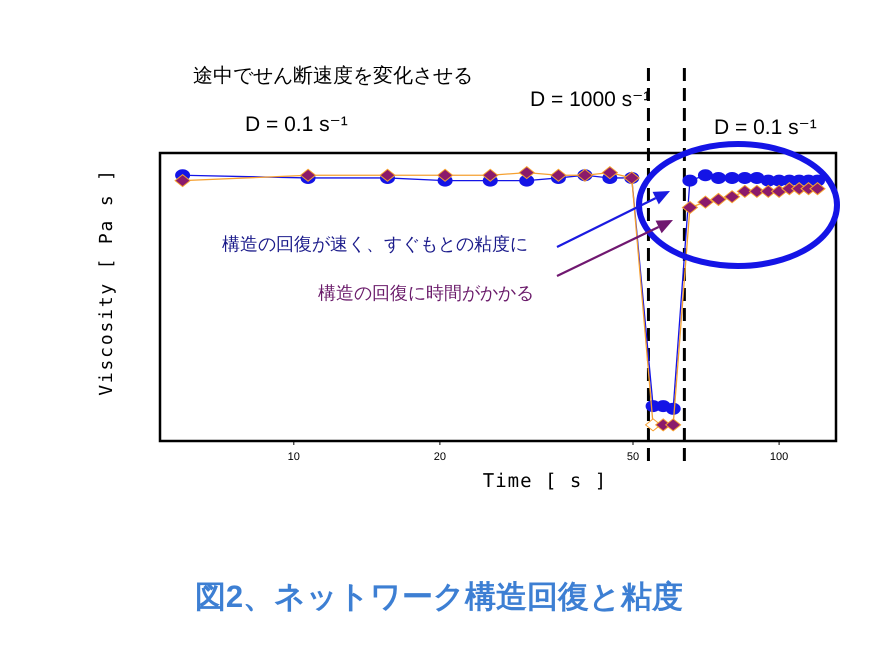  What do you see at coordinates (779, 457) in the screenshot?
I see `x-tick-label: 100` at bounding box center [779, 457].